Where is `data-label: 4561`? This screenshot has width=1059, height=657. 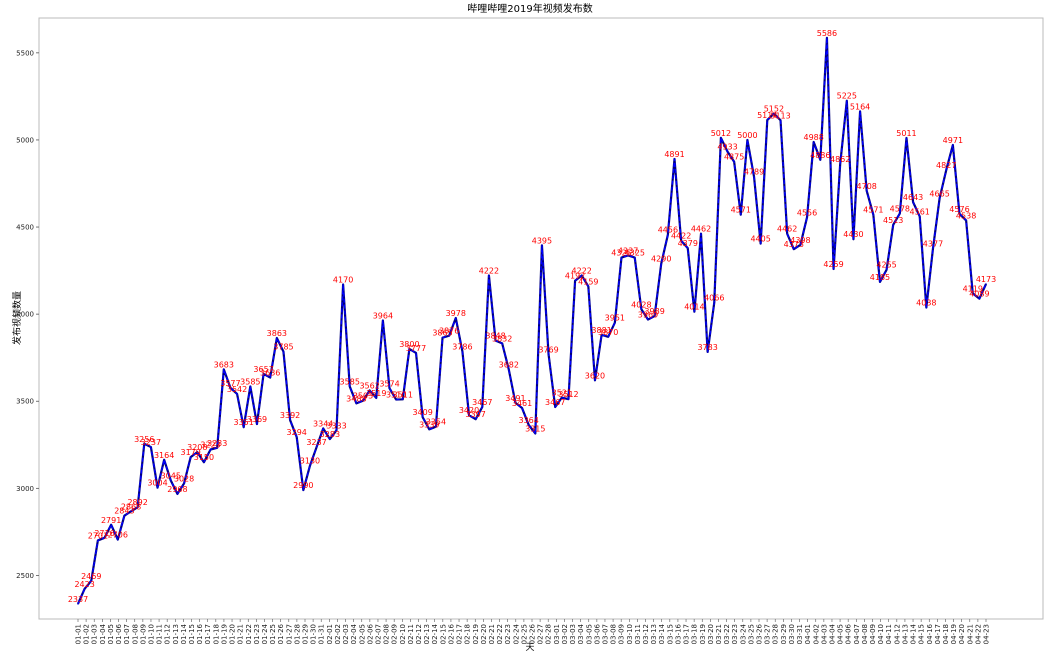
data-label: 4561 is located at coordinates (920, 211).